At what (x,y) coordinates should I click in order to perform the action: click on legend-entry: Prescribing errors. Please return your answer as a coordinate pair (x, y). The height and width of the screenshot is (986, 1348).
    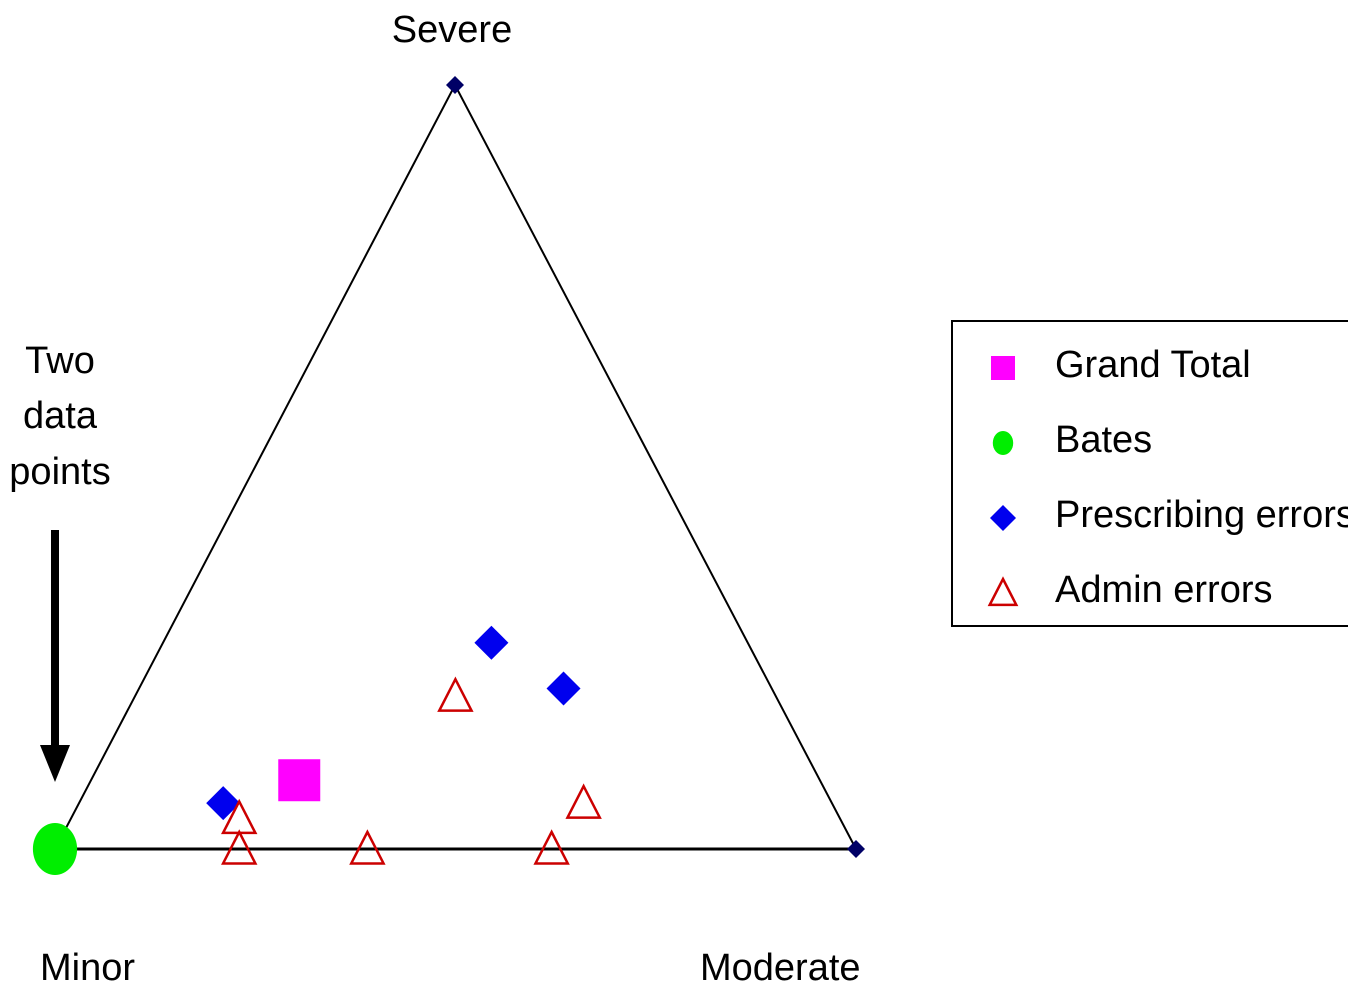
    Looking at the image, I should click on (1169, 515).